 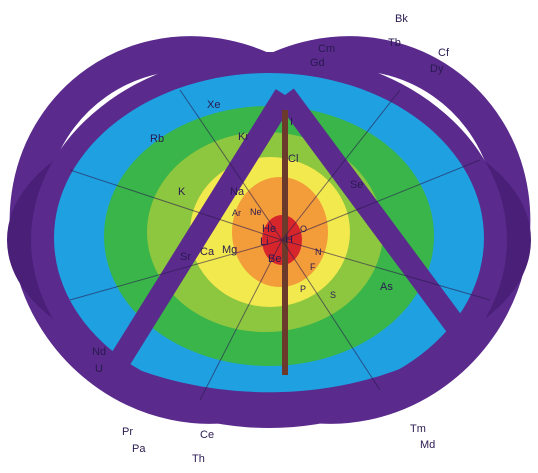 What do you see at coordinates (256, 212) in the screenshot?
I see `label-ne: Ne` at bounding box center [256, 212].